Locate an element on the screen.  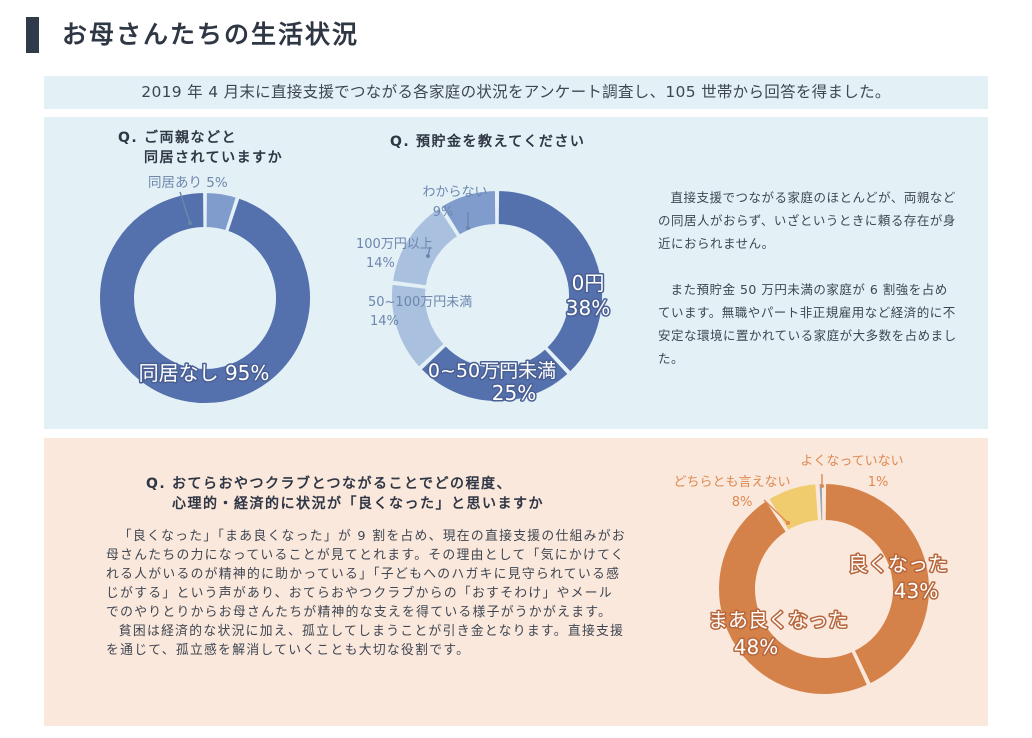
slice-label: 同居あり 5% is located at coordinates (188, 183).